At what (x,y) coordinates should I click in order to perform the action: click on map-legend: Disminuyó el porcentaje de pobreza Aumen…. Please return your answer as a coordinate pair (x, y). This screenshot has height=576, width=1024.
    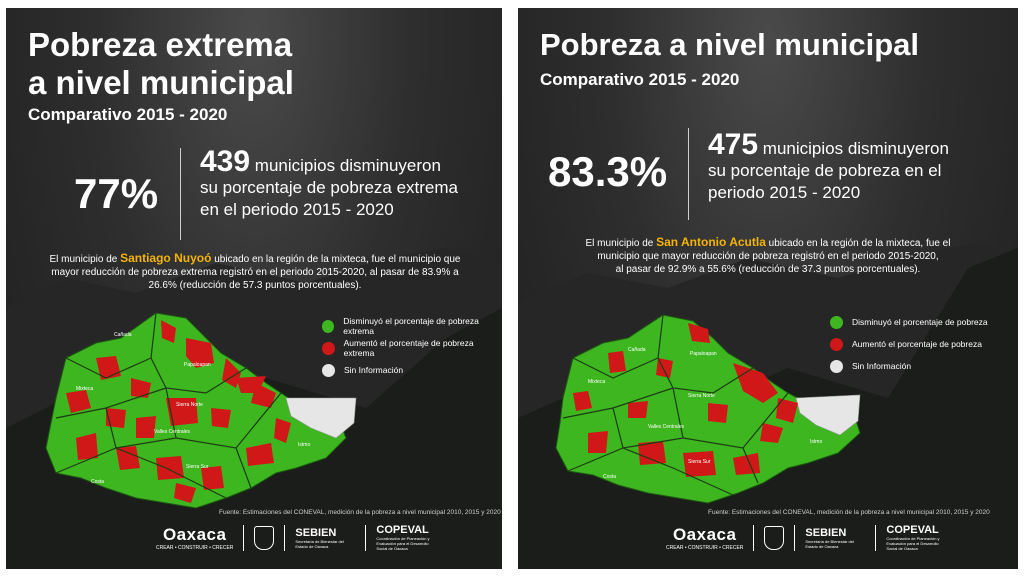
    Looking at the image, I should click on (909, 344).